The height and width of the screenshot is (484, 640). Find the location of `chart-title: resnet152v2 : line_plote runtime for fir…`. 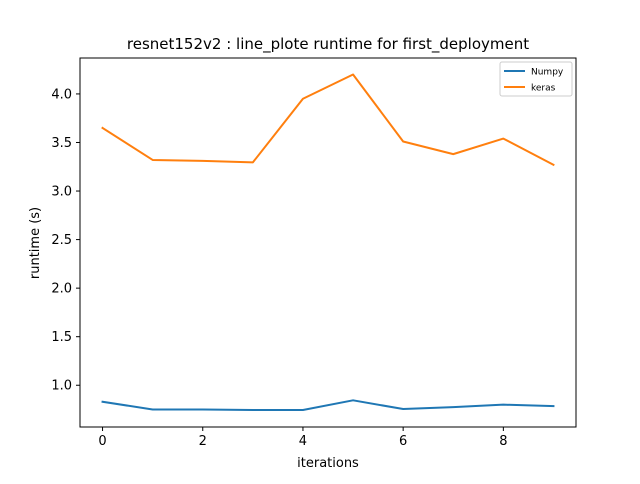

chart-title: resnet152v2 : line_plote runtime for fir… is located at coordinates (328, 44).